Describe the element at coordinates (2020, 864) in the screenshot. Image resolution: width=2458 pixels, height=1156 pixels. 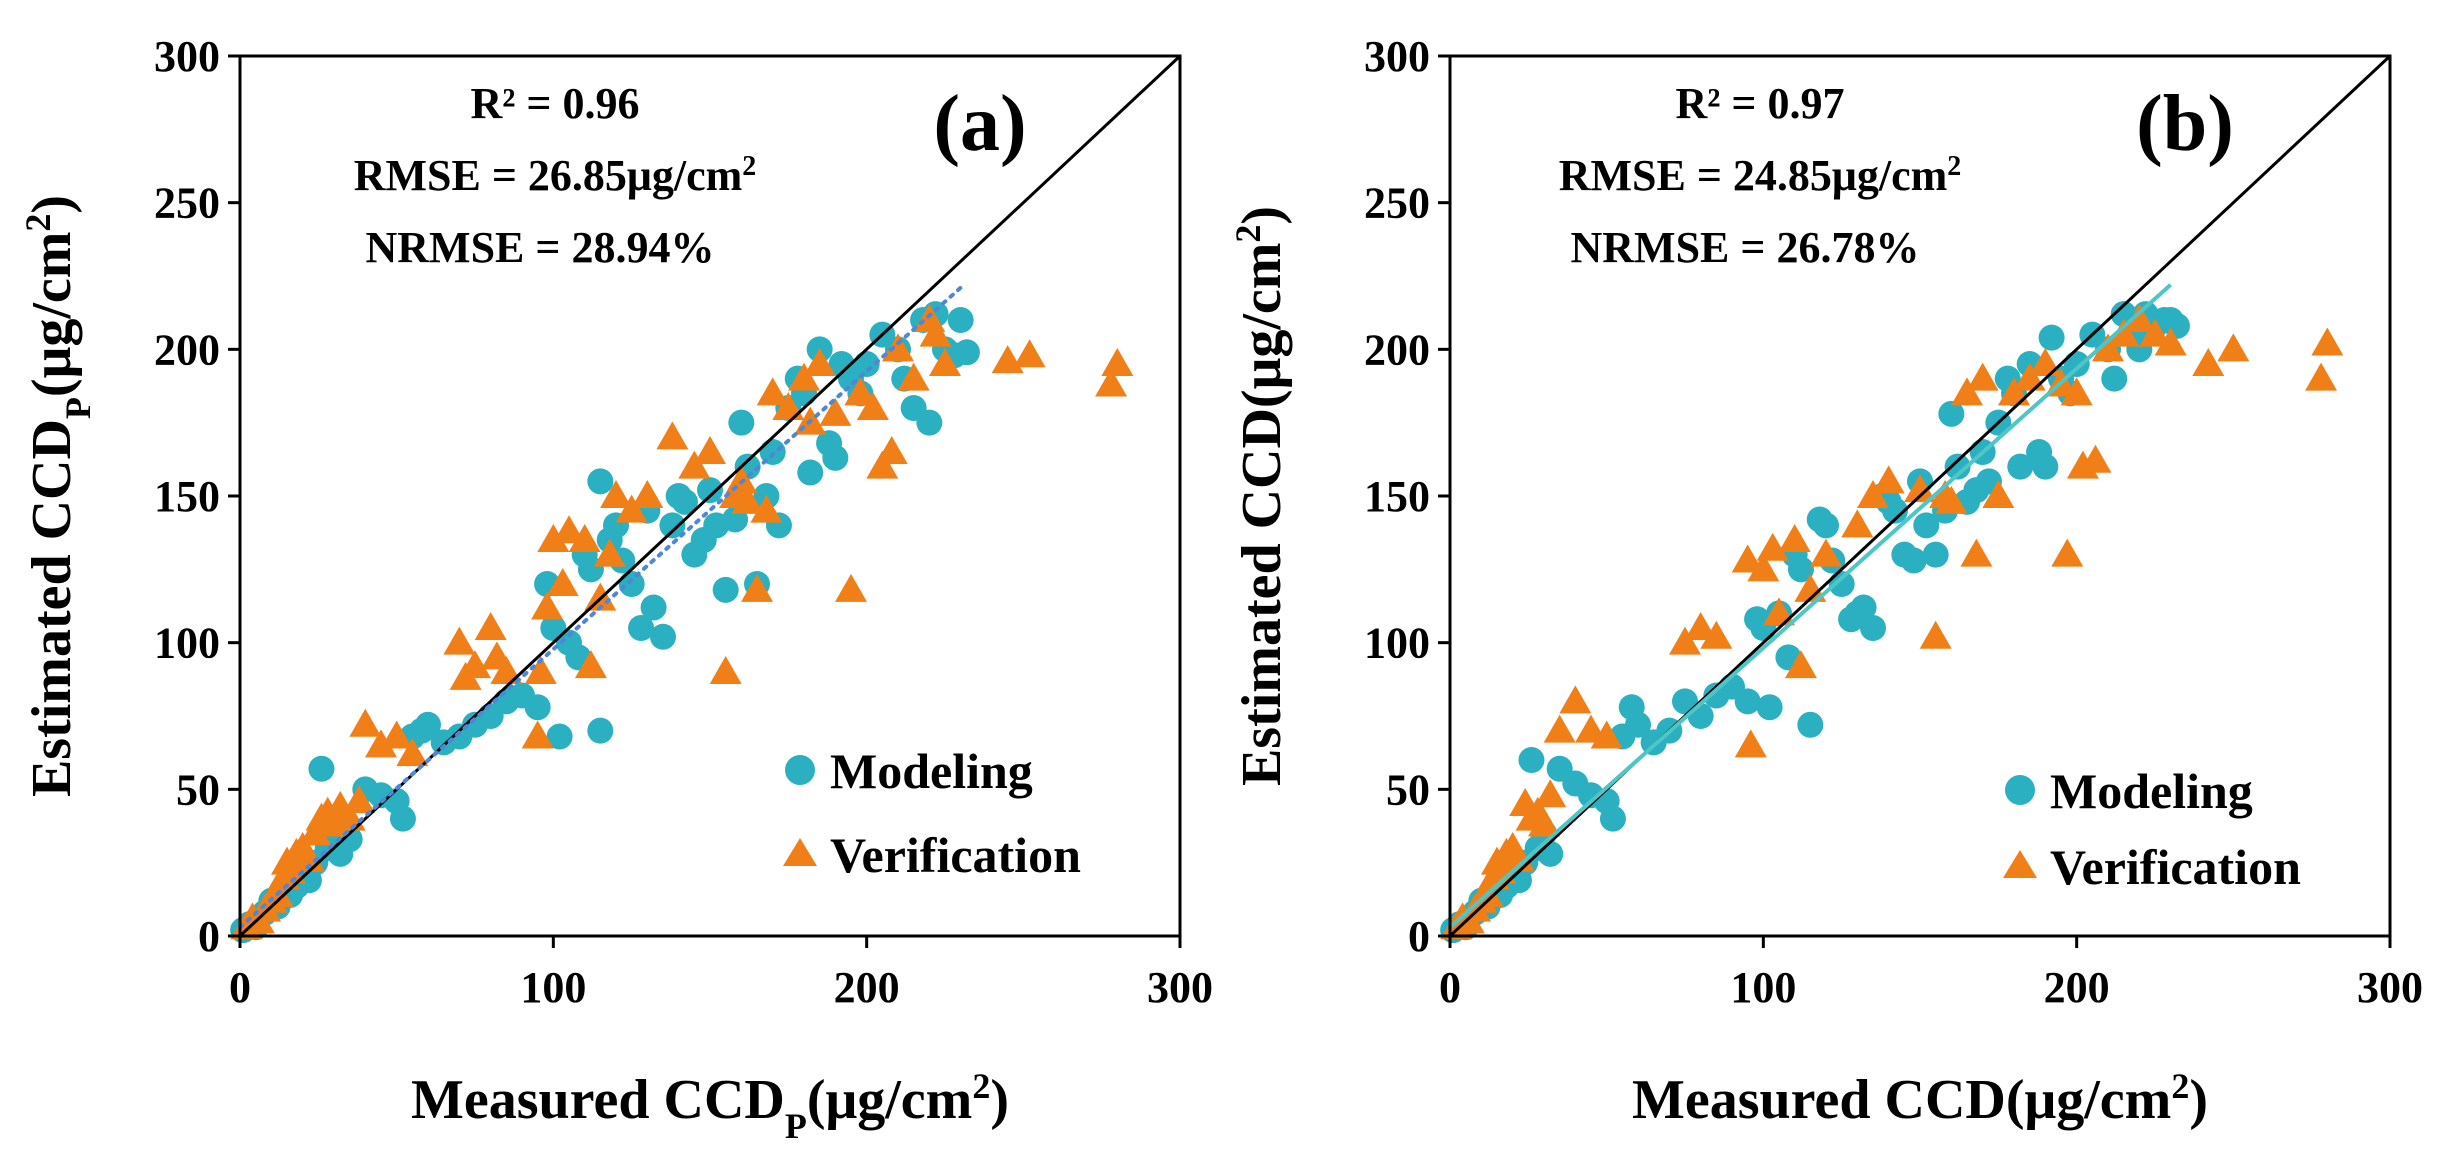
I see `legend-verification-marker-b` at that location.